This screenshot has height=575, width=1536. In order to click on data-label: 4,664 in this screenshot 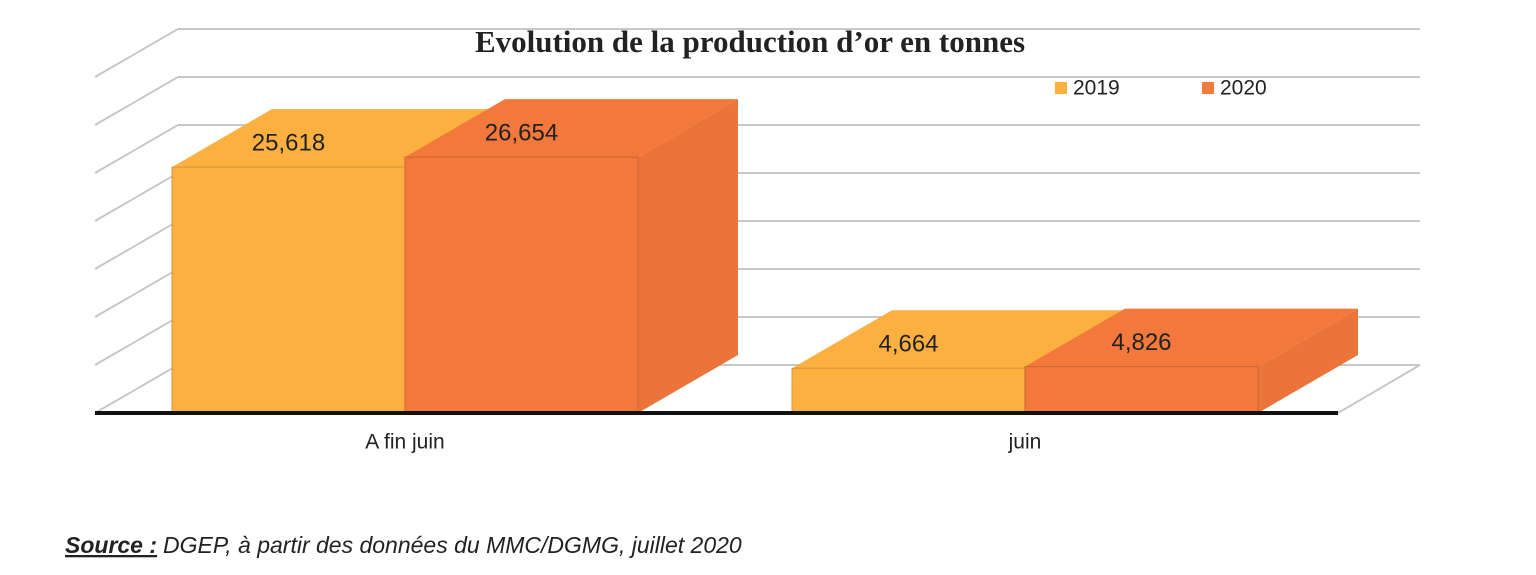, I will do `click(908, 344)`.